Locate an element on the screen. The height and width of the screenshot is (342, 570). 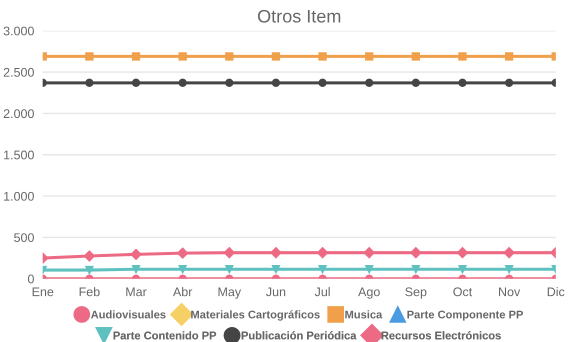
legend-label: Audiovisuales is located at coordinates (128, 314).